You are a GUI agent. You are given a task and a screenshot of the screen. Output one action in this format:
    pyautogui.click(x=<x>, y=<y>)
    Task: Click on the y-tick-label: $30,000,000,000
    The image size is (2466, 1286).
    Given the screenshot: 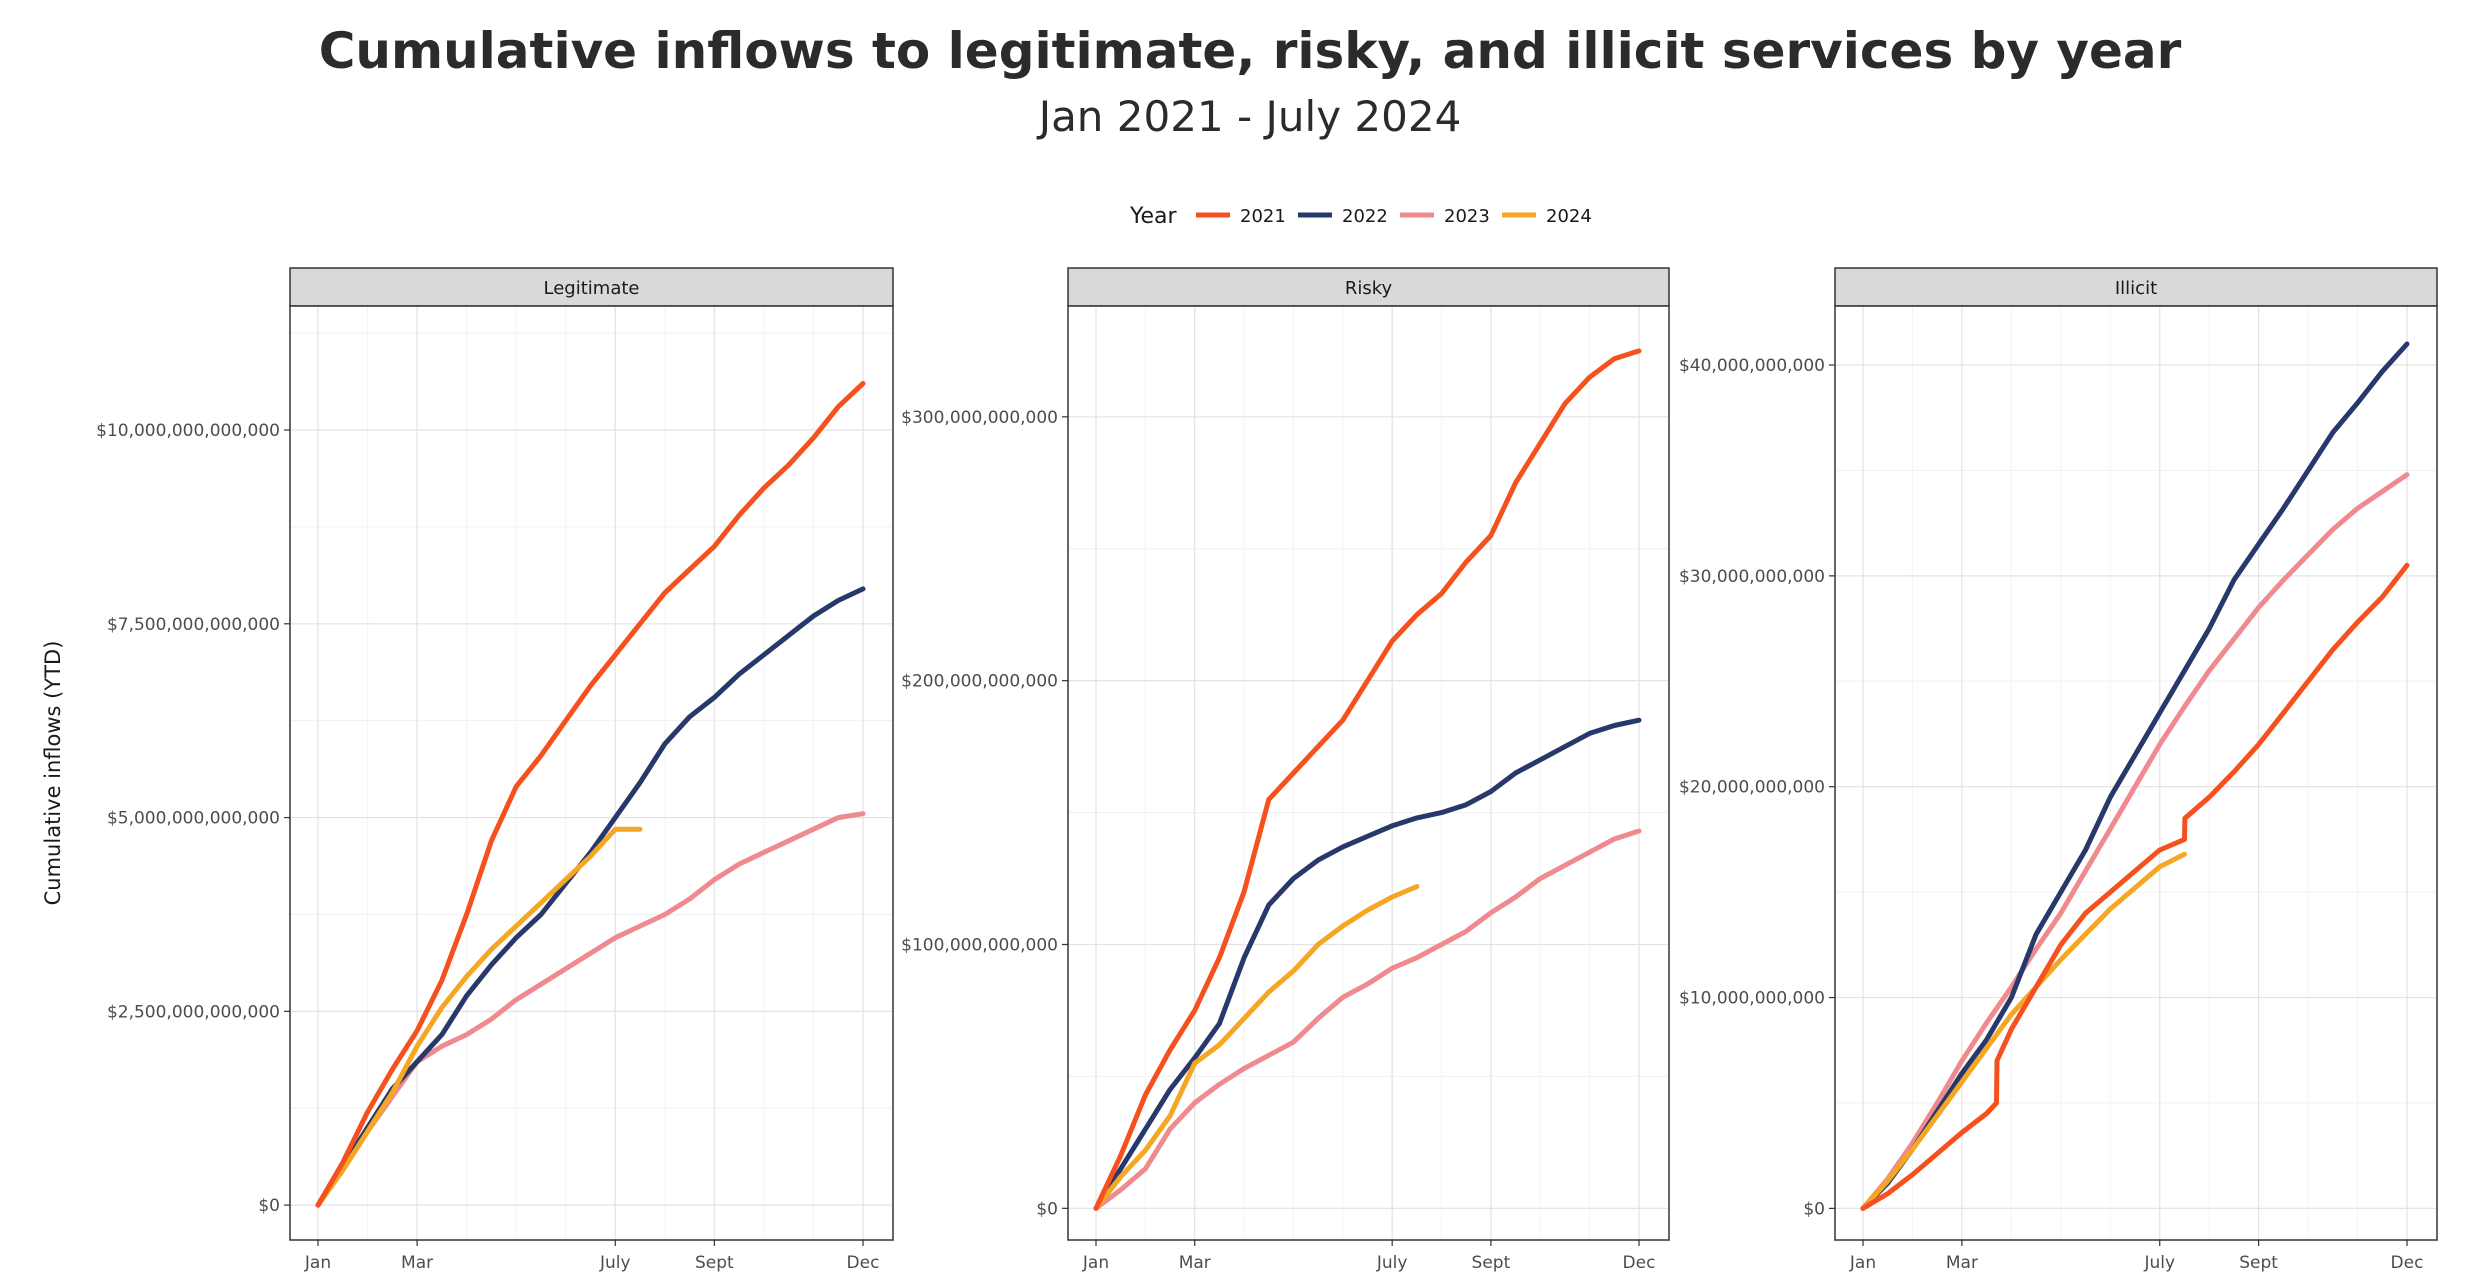 What is the action you would take?
    pyautogui.click(x=1752, y=577)
    